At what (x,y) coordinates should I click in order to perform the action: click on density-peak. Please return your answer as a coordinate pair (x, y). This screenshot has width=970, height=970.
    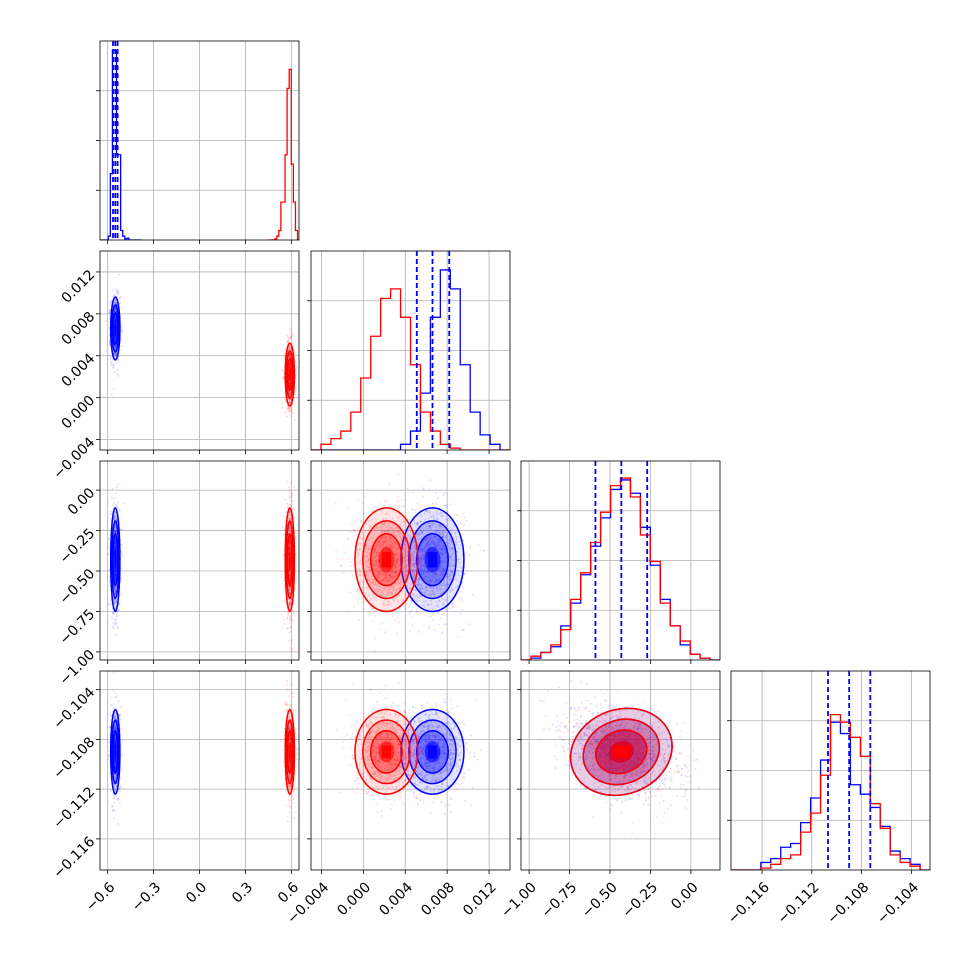
    Looking at the image, I should click on (432, 559).